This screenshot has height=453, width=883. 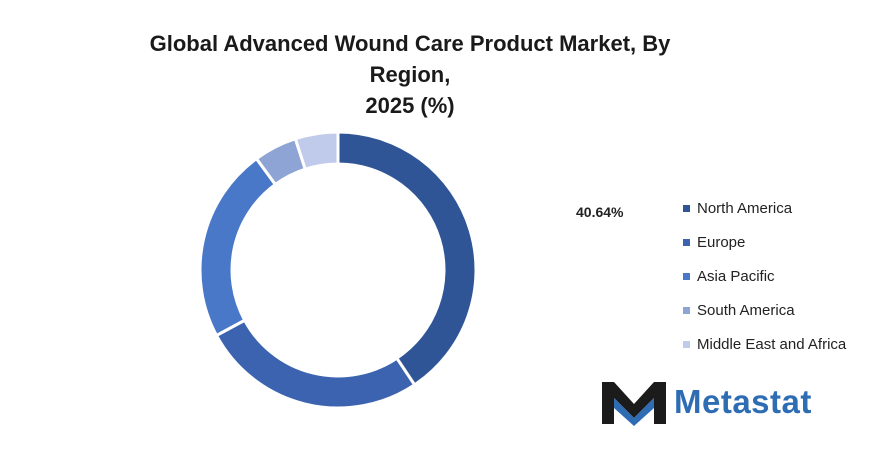 I want to click on donut-slice-europe, so click(x=315, y=364).